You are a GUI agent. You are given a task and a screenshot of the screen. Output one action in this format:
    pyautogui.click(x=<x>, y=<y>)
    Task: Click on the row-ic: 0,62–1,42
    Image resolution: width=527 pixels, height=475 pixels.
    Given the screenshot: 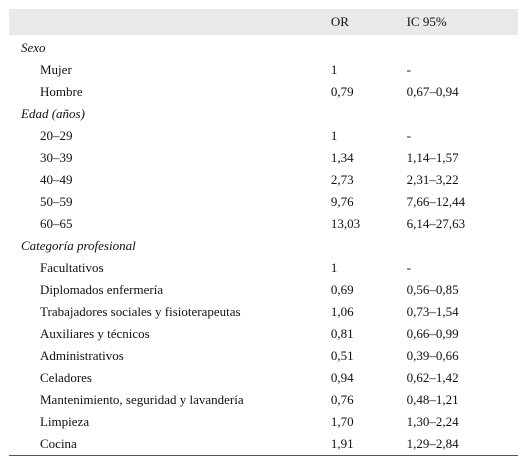 What is the action you would take?
    pyautogui.click(x=432, y=377)
    